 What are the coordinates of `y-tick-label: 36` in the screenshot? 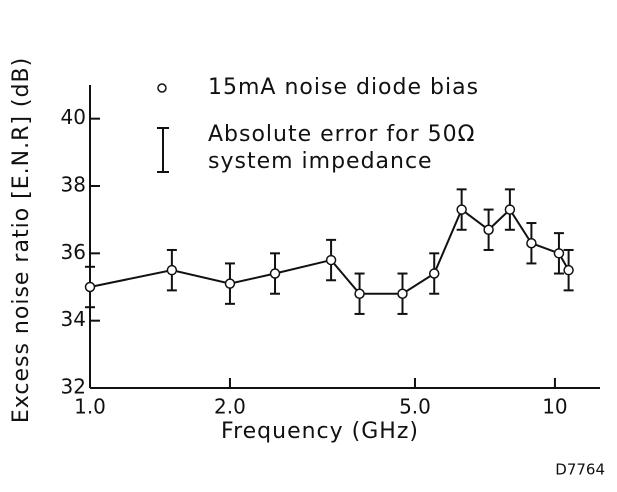 It's located at (73, 252).